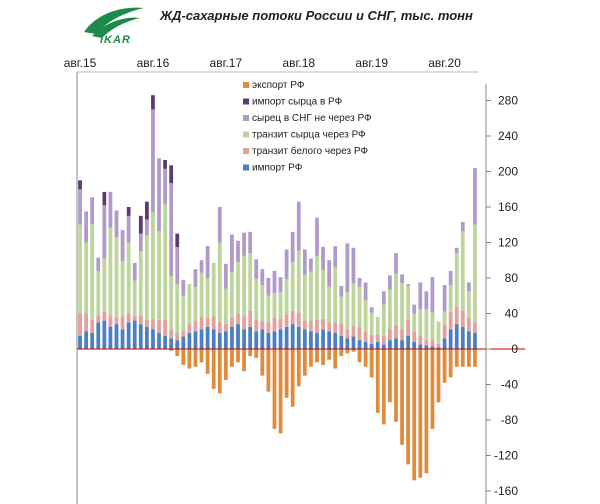 Image resolution: width=600 pixels, height=504 pixels. What do you see at coordinates (506, 491) in the screenshot?
I see `y-tick-label: -160` at bounding box center [506, 491].